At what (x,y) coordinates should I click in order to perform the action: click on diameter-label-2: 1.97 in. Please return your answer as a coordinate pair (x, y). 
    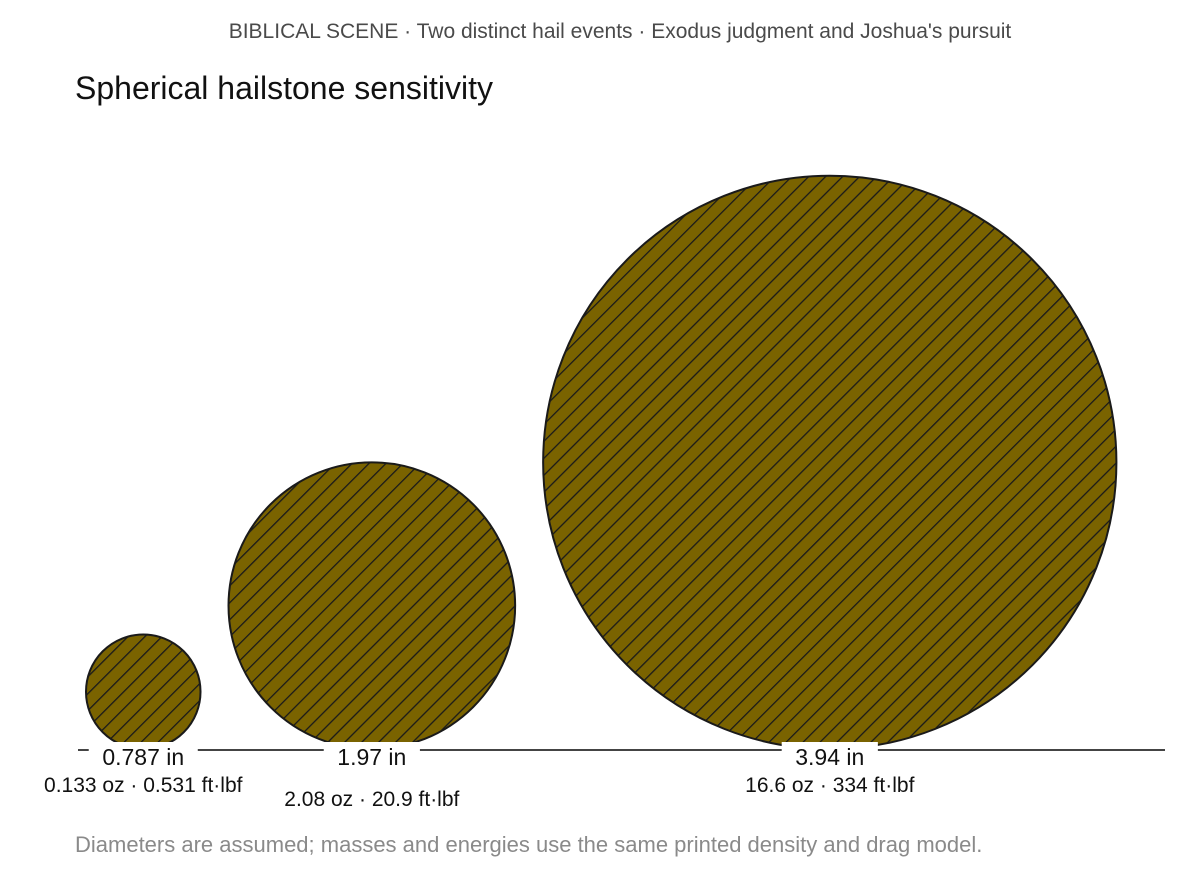
    Looking at the image, I should click on (371, 757).